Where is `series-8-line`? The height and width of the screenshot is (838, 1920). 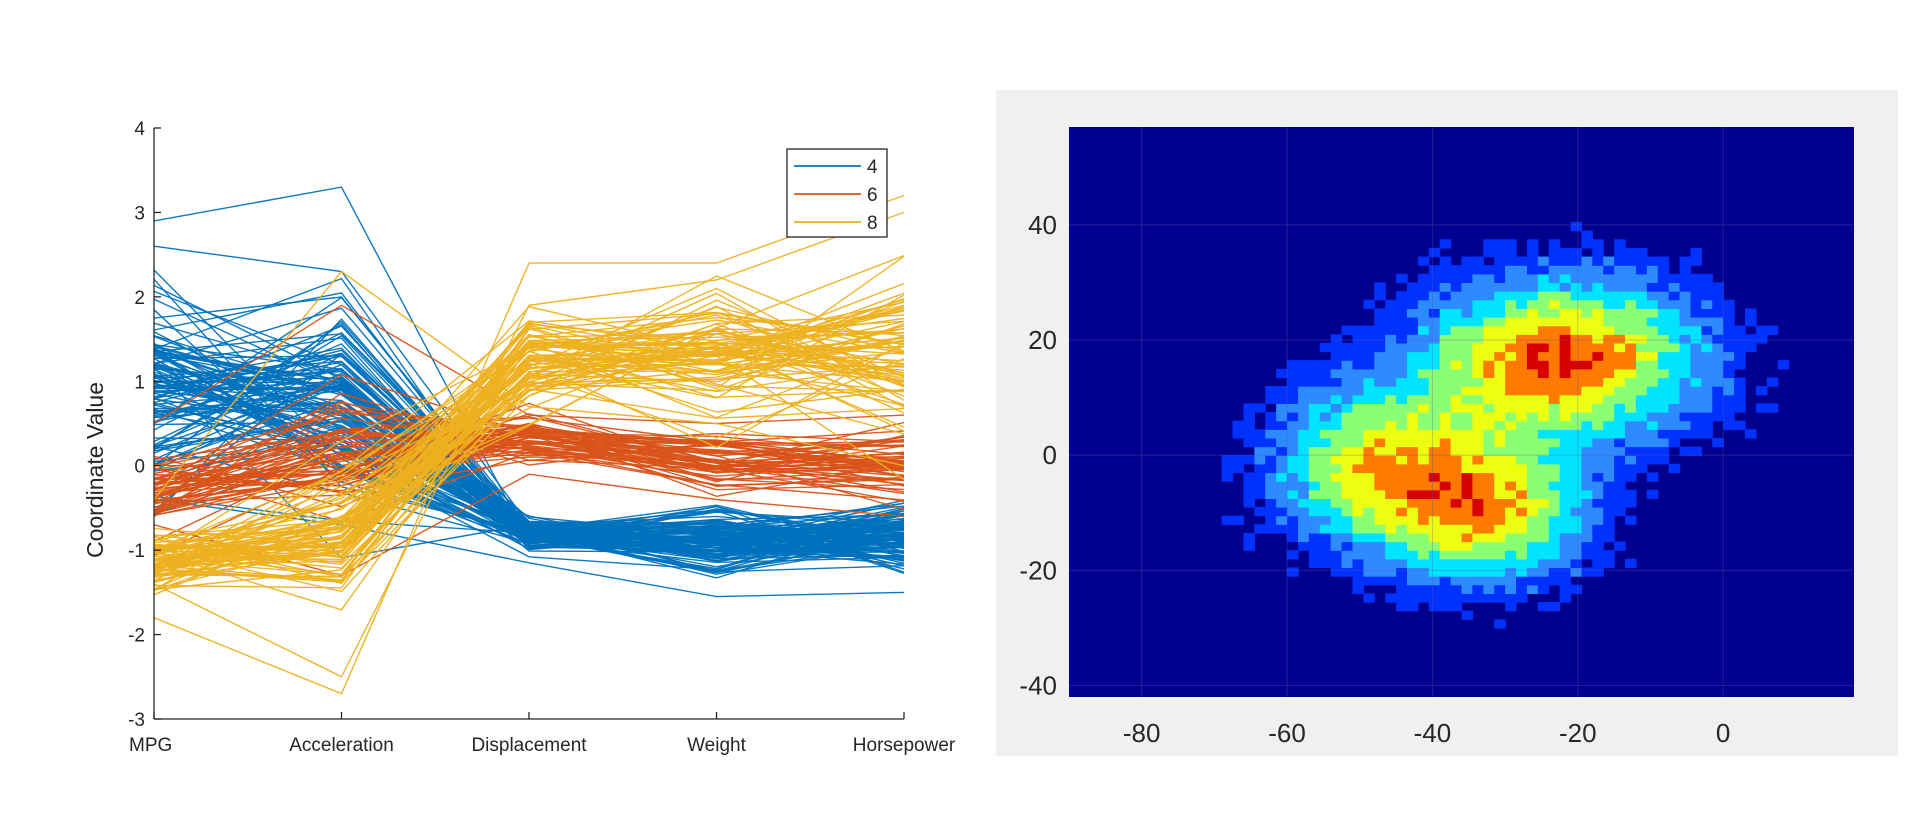 series-8-line is located at coordinates (529, 399).